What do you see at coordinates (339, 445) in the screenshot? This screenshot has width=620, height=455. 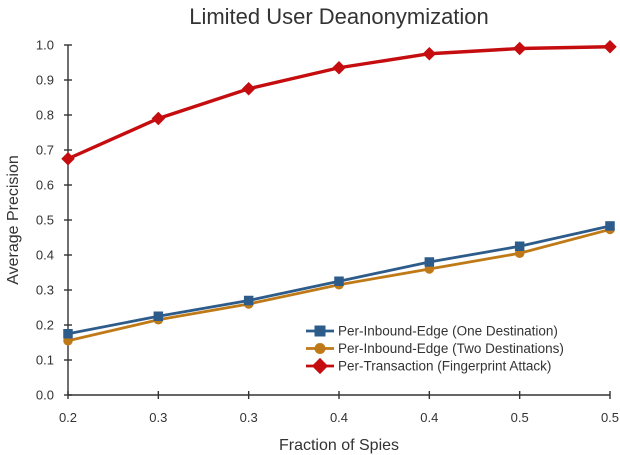 I see `x-axis-label: Fraction of Spies` at bounding box center [339, 445].